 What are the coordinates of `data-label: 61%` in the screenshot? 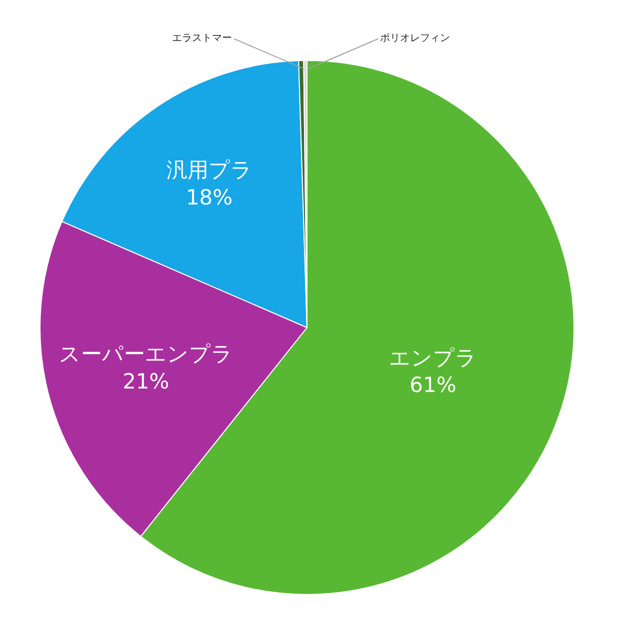 It's located at (433, 385).